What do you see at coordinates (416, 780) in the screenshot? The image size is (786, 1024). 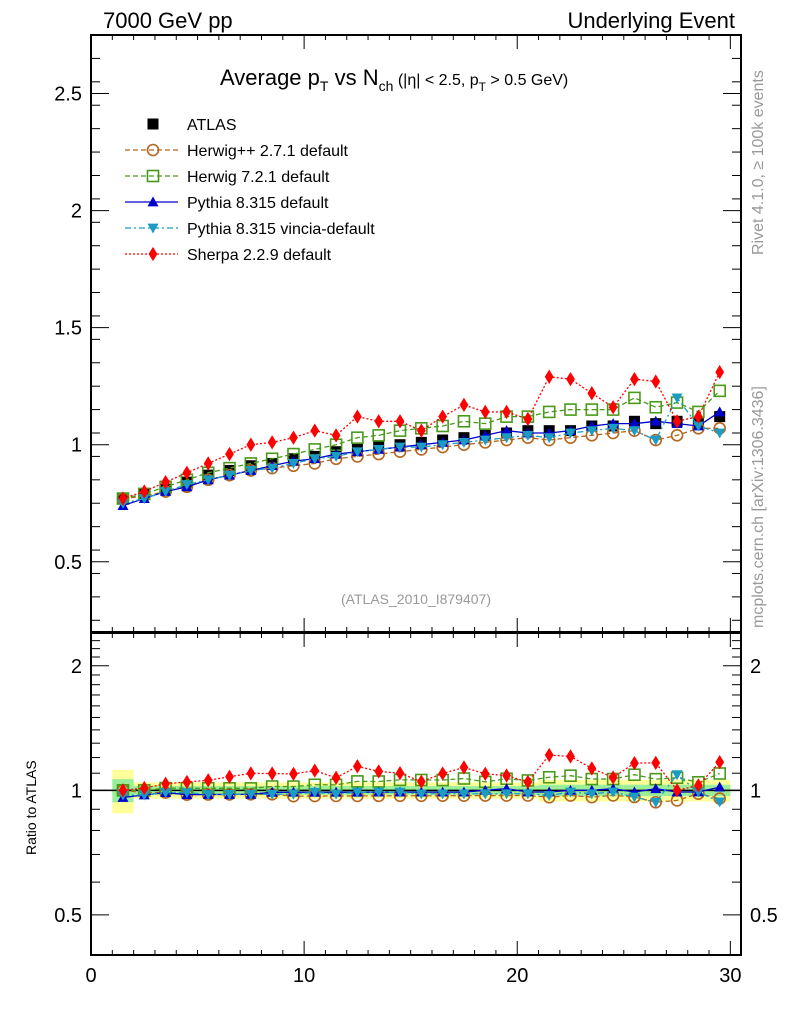 I see `ratio-panel` at bounding box center [416, 780].